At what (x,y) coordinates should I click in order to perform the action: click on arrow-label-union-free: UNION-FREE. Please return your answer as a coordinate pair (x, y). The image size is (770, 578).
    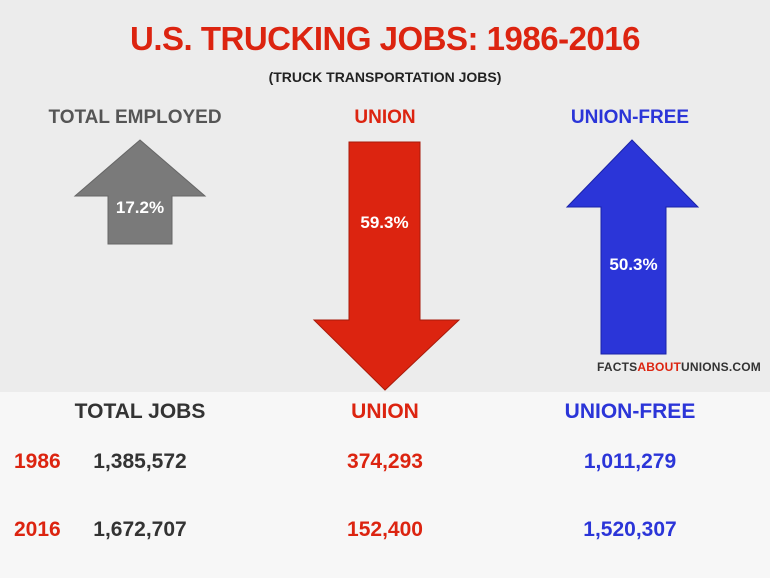
    Looking at the image, I should click on (630, 117).